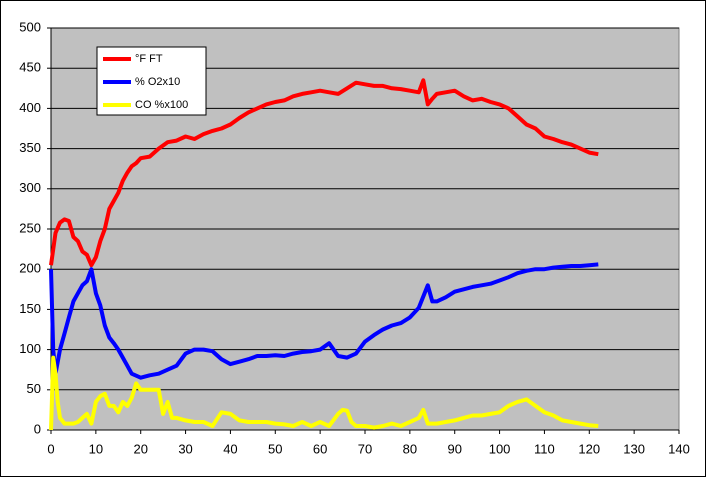 The image size is (707, 478). What do you see at coordinates (230, 448) in the screenshot?
I see `x-tick-label: 40` at bounding box center [230, 448].